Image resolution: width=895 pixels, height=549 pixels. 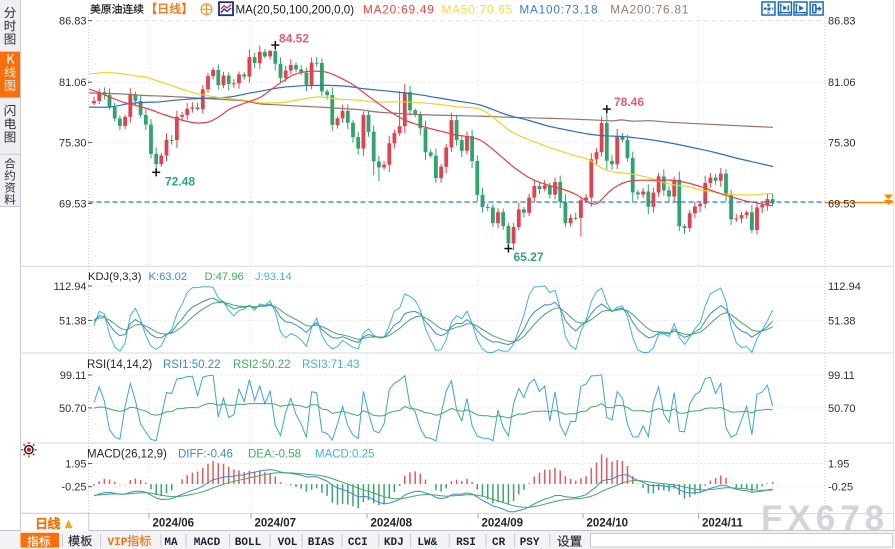 What do you see at coordinates (466, 543) in the screenshot?
I see `svg-text: RSI` at bounding box center [466, 543].